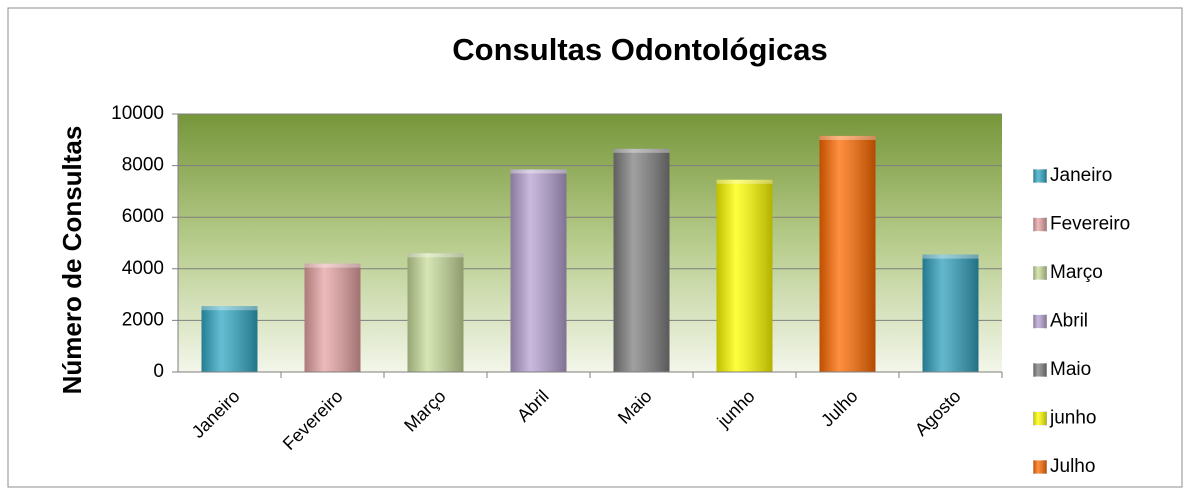  Describe the element at coordinates (1069, 321) in the screenshot. I see `legend-label: Abril` at that location.